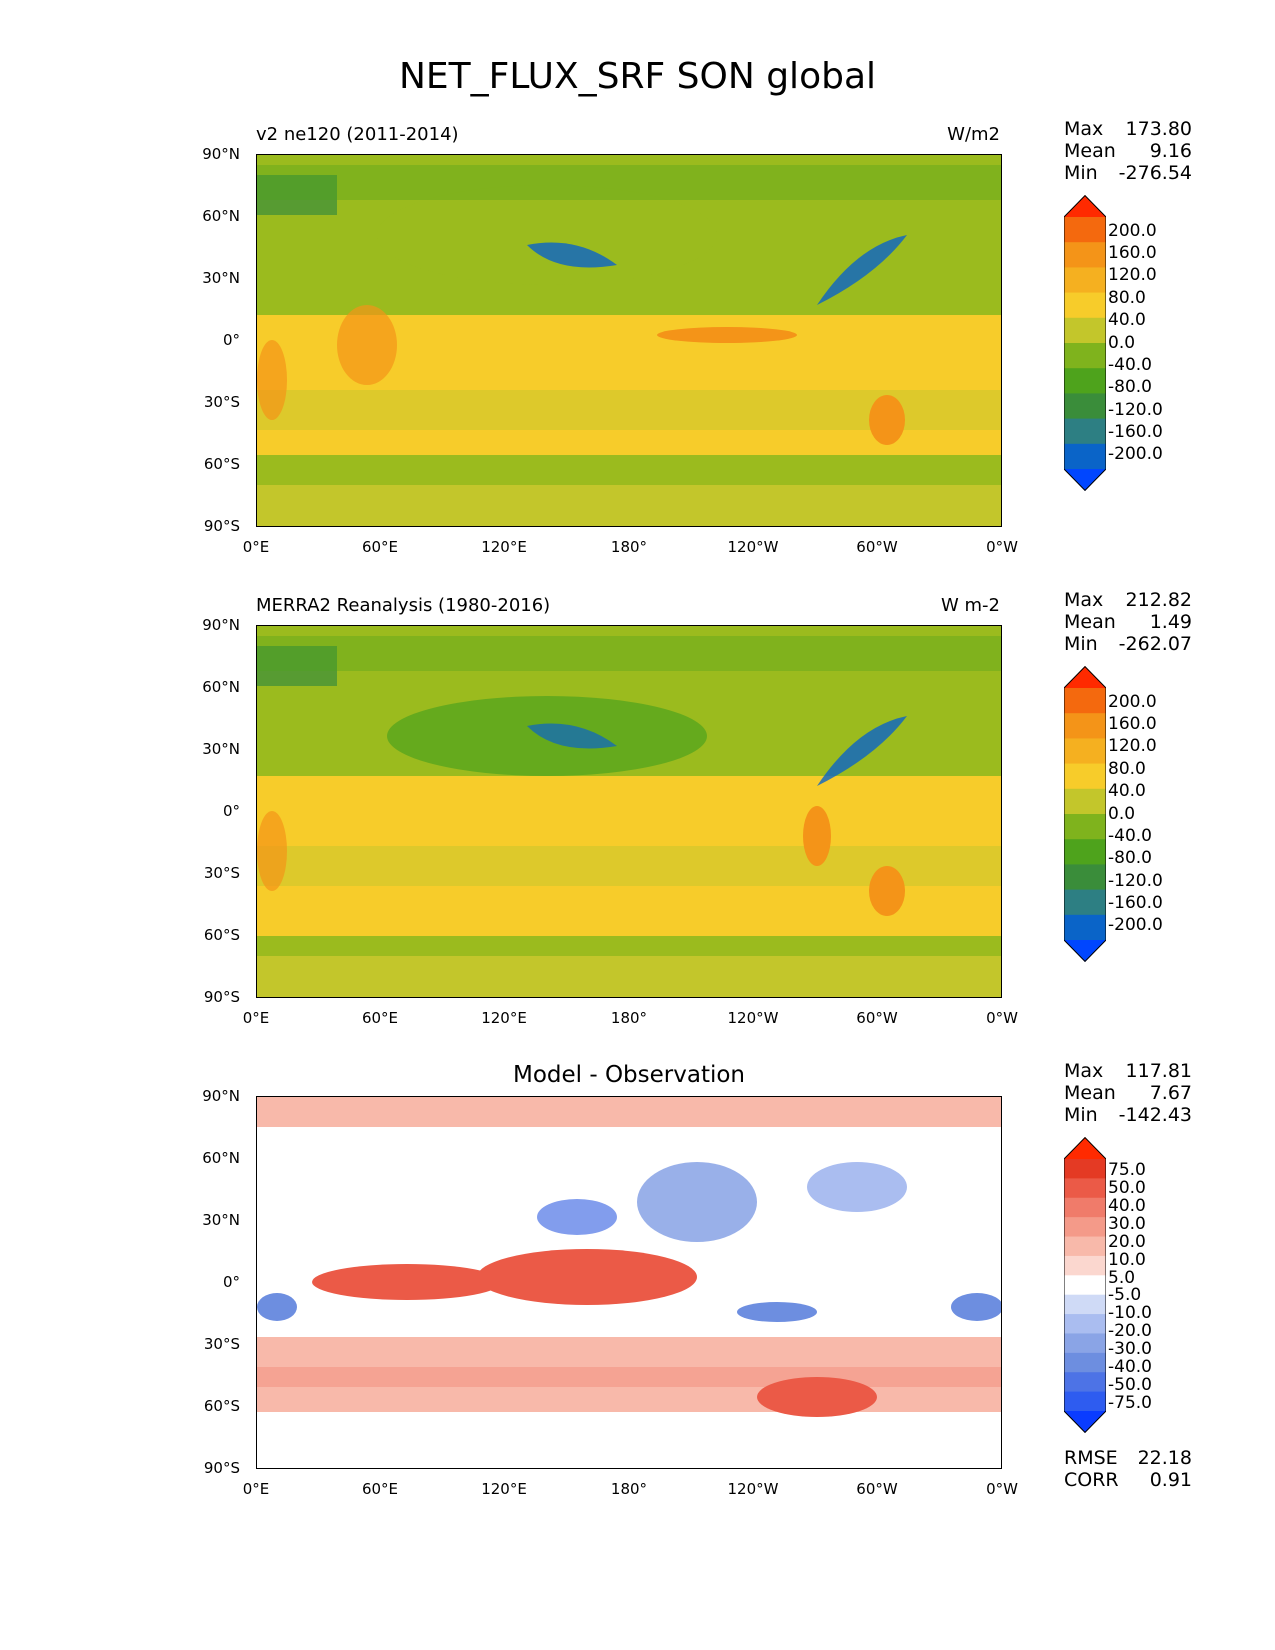 The image size is (1275, 1650). Describe the element at coordinates (1085, 951) in the screenshot. I see `colorbar-extend-bottom` at that location.